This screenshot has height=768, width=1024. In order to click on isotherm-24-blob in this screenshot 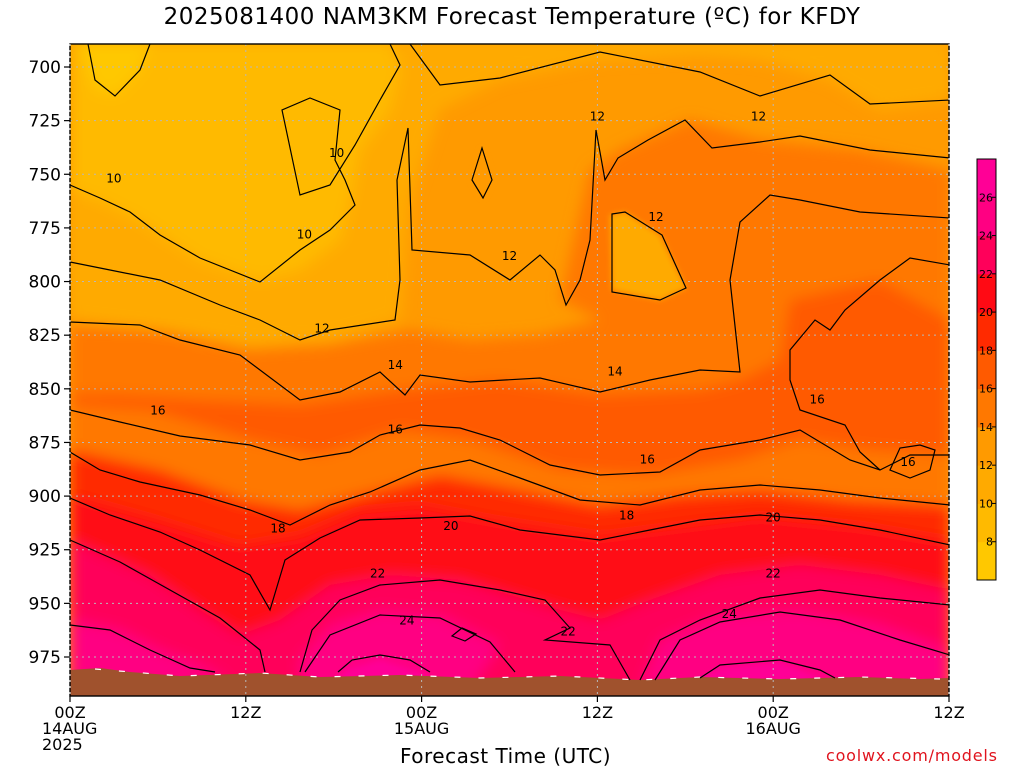, I will do `click(464, 634)`.